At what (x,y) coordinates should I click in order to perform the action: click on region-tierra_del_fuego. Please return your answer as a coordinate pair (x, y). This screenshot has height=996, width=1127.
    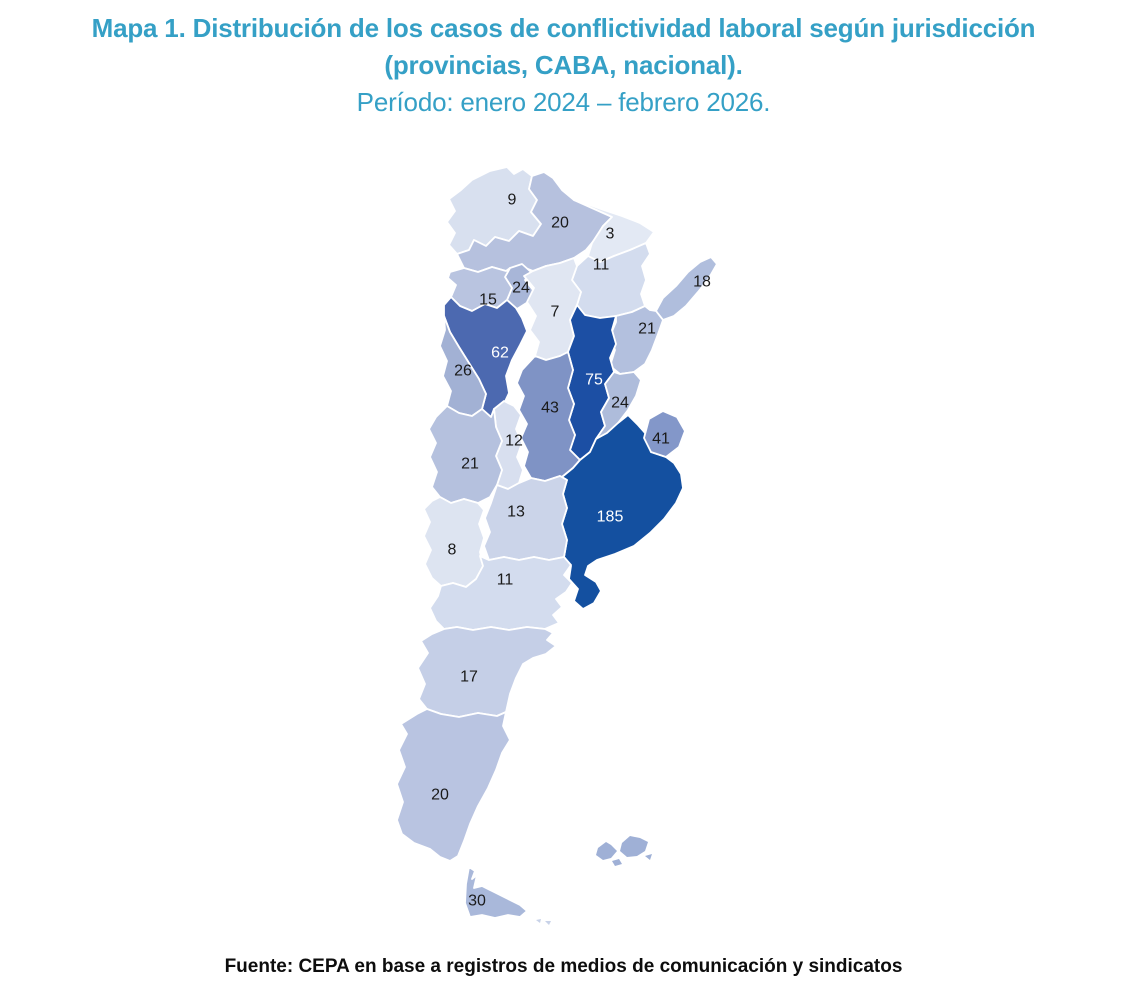
    Looking at the image, I should click on (496, 892).